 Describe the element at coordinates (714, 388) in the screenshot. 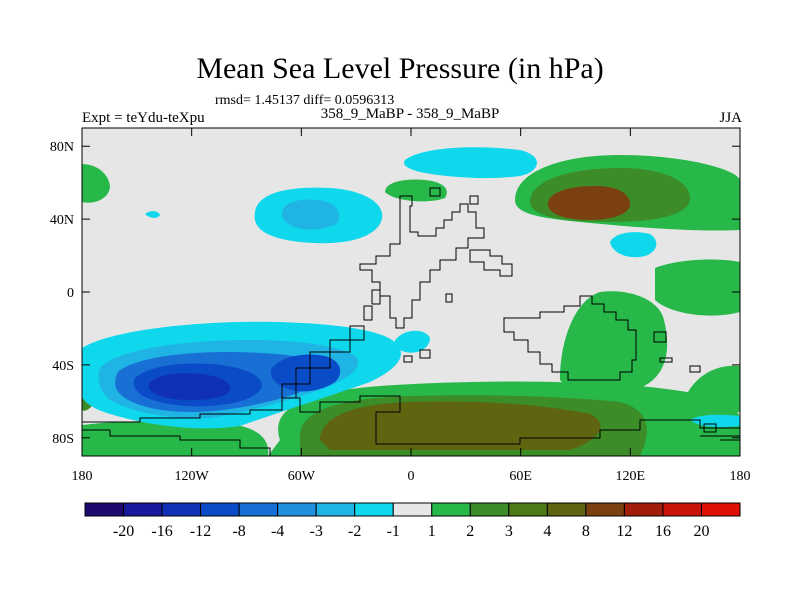

I see `contour-fill-southeast-pacific` at that location.